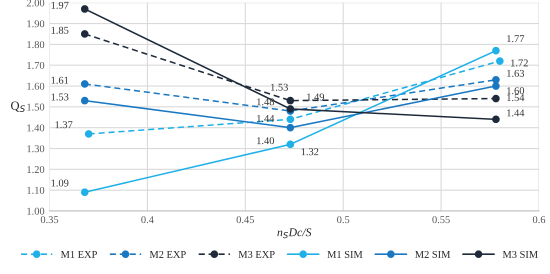 The width and height of the screenshot is (550, 274). I want to click on data-label: 1.85, so click(60, 30).